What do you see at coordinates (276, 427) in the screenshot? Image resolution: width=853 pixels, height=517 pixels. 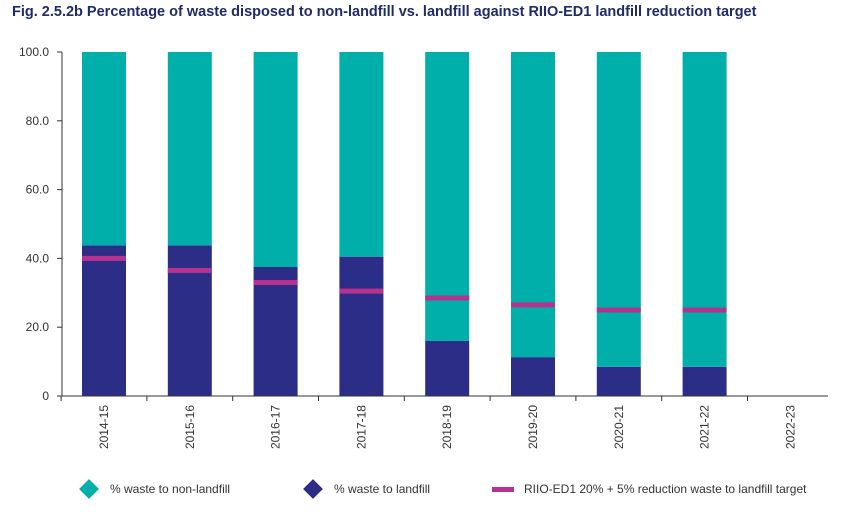 I see `x-tick-label: 2016-17` at bounding box center [276, 427].